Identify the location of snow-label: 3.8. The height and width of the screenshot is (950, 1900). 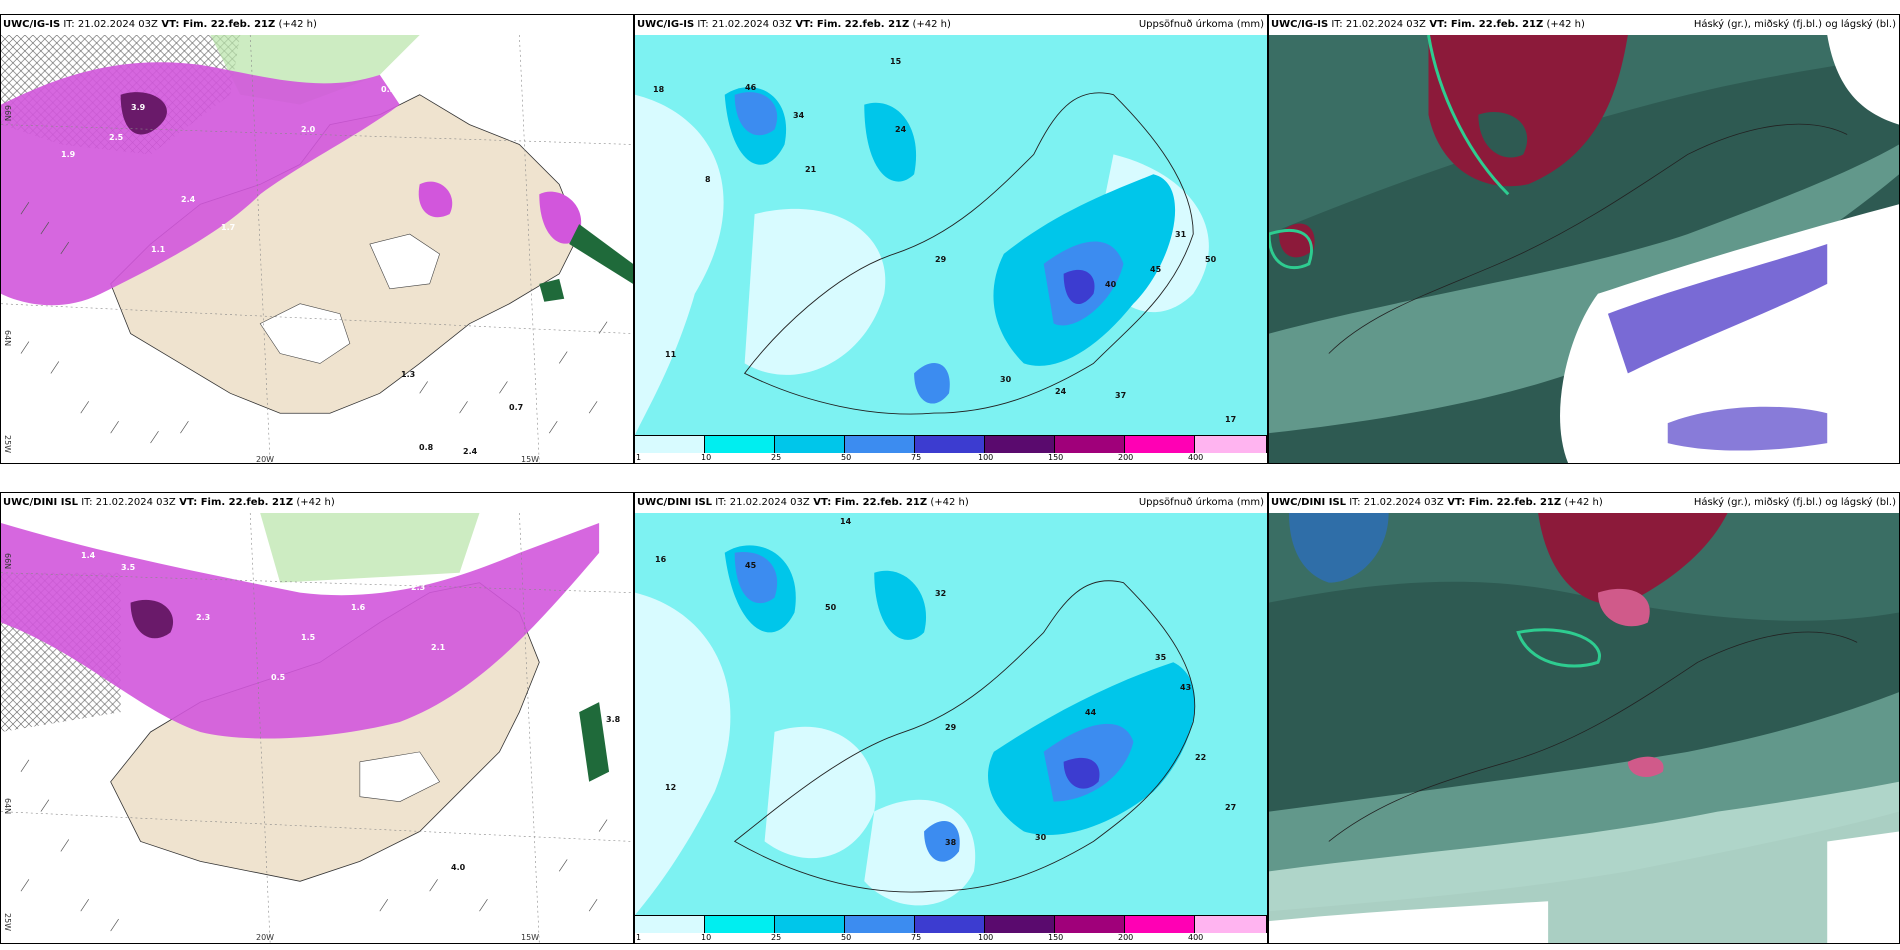
(613, 719).